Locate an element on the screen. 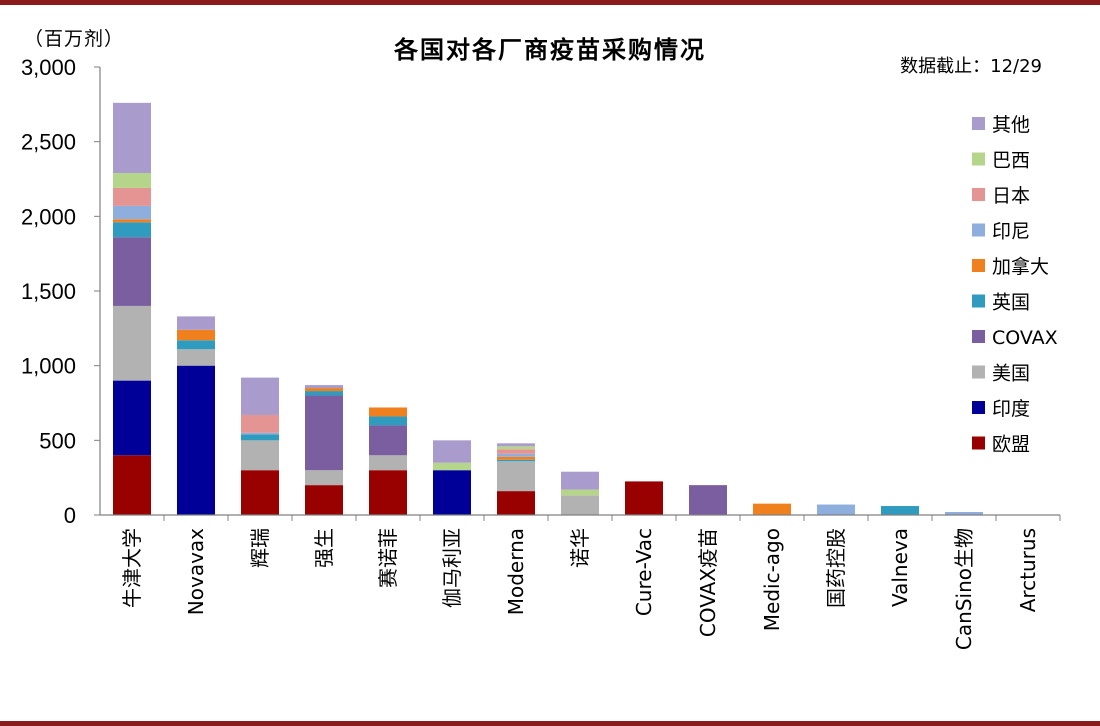 This screenshot has height=726, width=1100. chart-title: 各国对各厂商疫苗采购情况 is located at coordinates (550, 50).